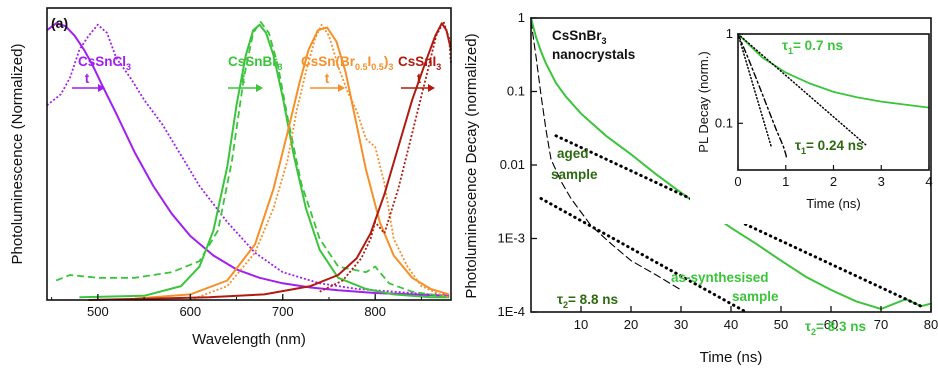 The image size is (938, 368). Describe the element at coordinates (521, 17) in the screenshot. I see `y-tick-label: 1` at that location.